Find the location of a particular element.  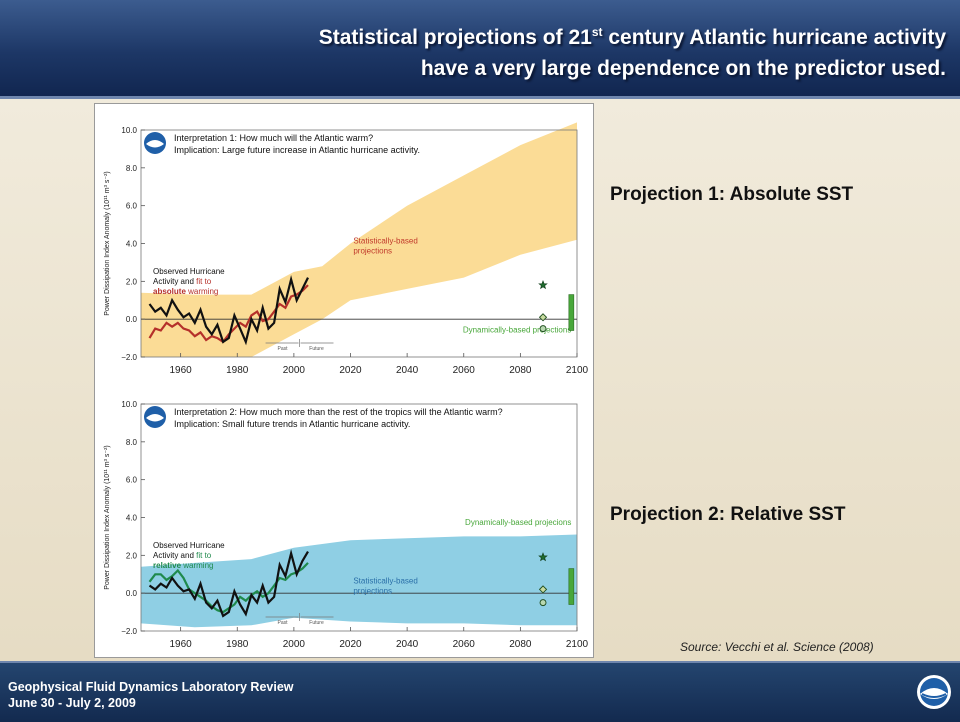

panel1-x-tick-label: 2100 is located at coordinates (577, 370).